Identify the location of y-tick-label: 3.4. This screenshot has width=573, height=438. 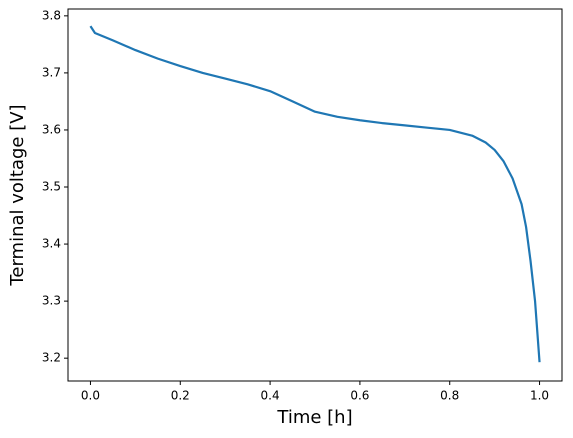
(51, 244).